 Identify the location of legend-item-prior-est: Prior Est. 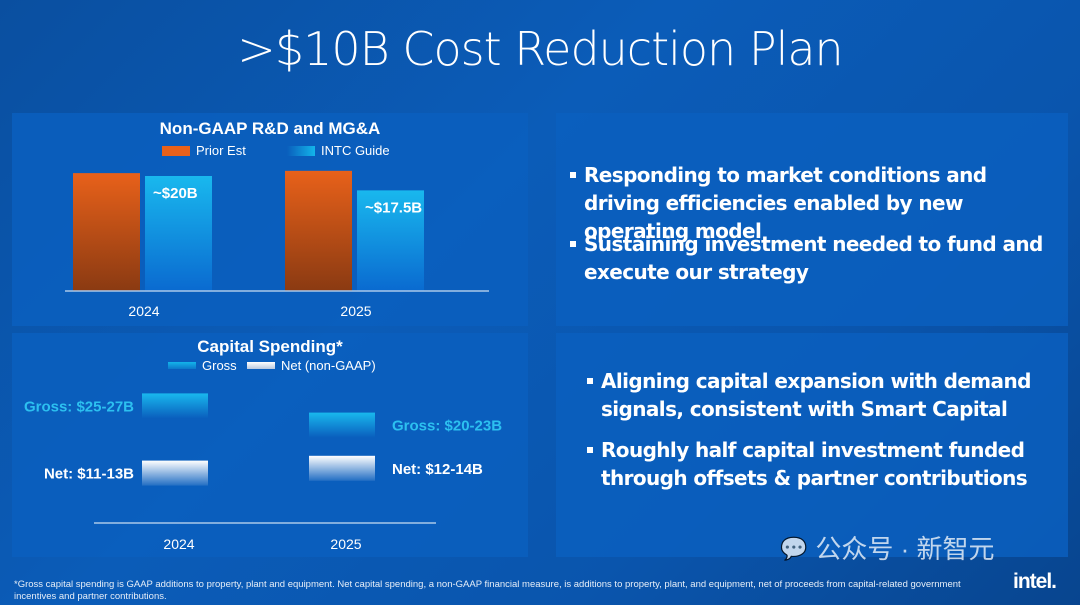
(204, 150).